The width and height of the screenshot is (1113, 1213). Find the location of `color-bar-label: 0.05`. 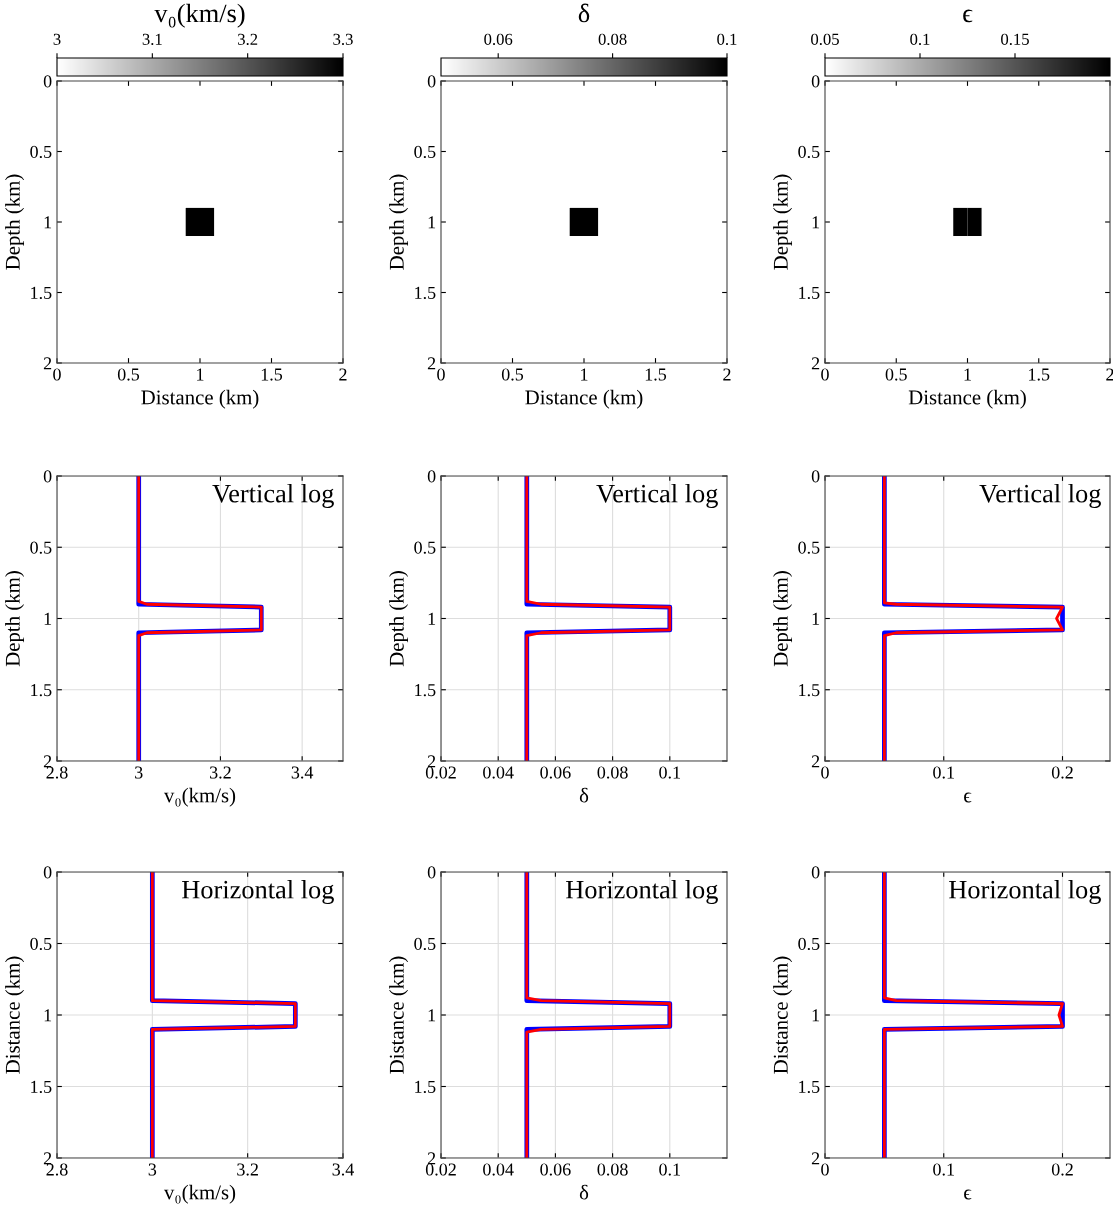

color-bar-label: 0.05 is located at coordinates (825, 39).